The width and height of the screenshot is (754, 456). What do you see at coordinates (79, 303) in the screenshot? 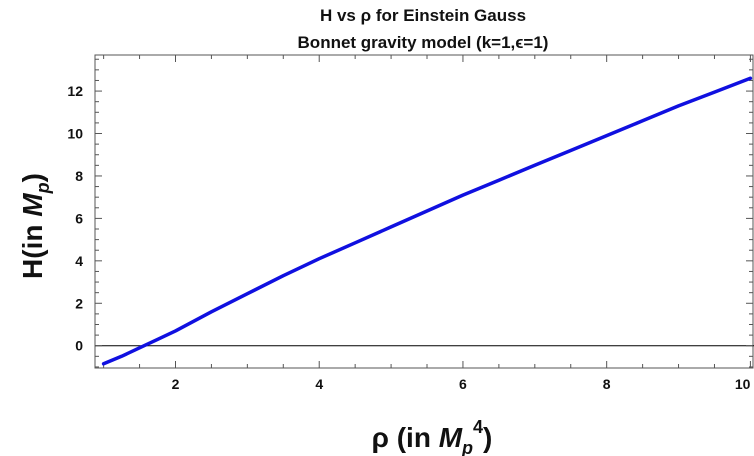
I see `y-tick-label: 2` at bounding box center [79, 303].